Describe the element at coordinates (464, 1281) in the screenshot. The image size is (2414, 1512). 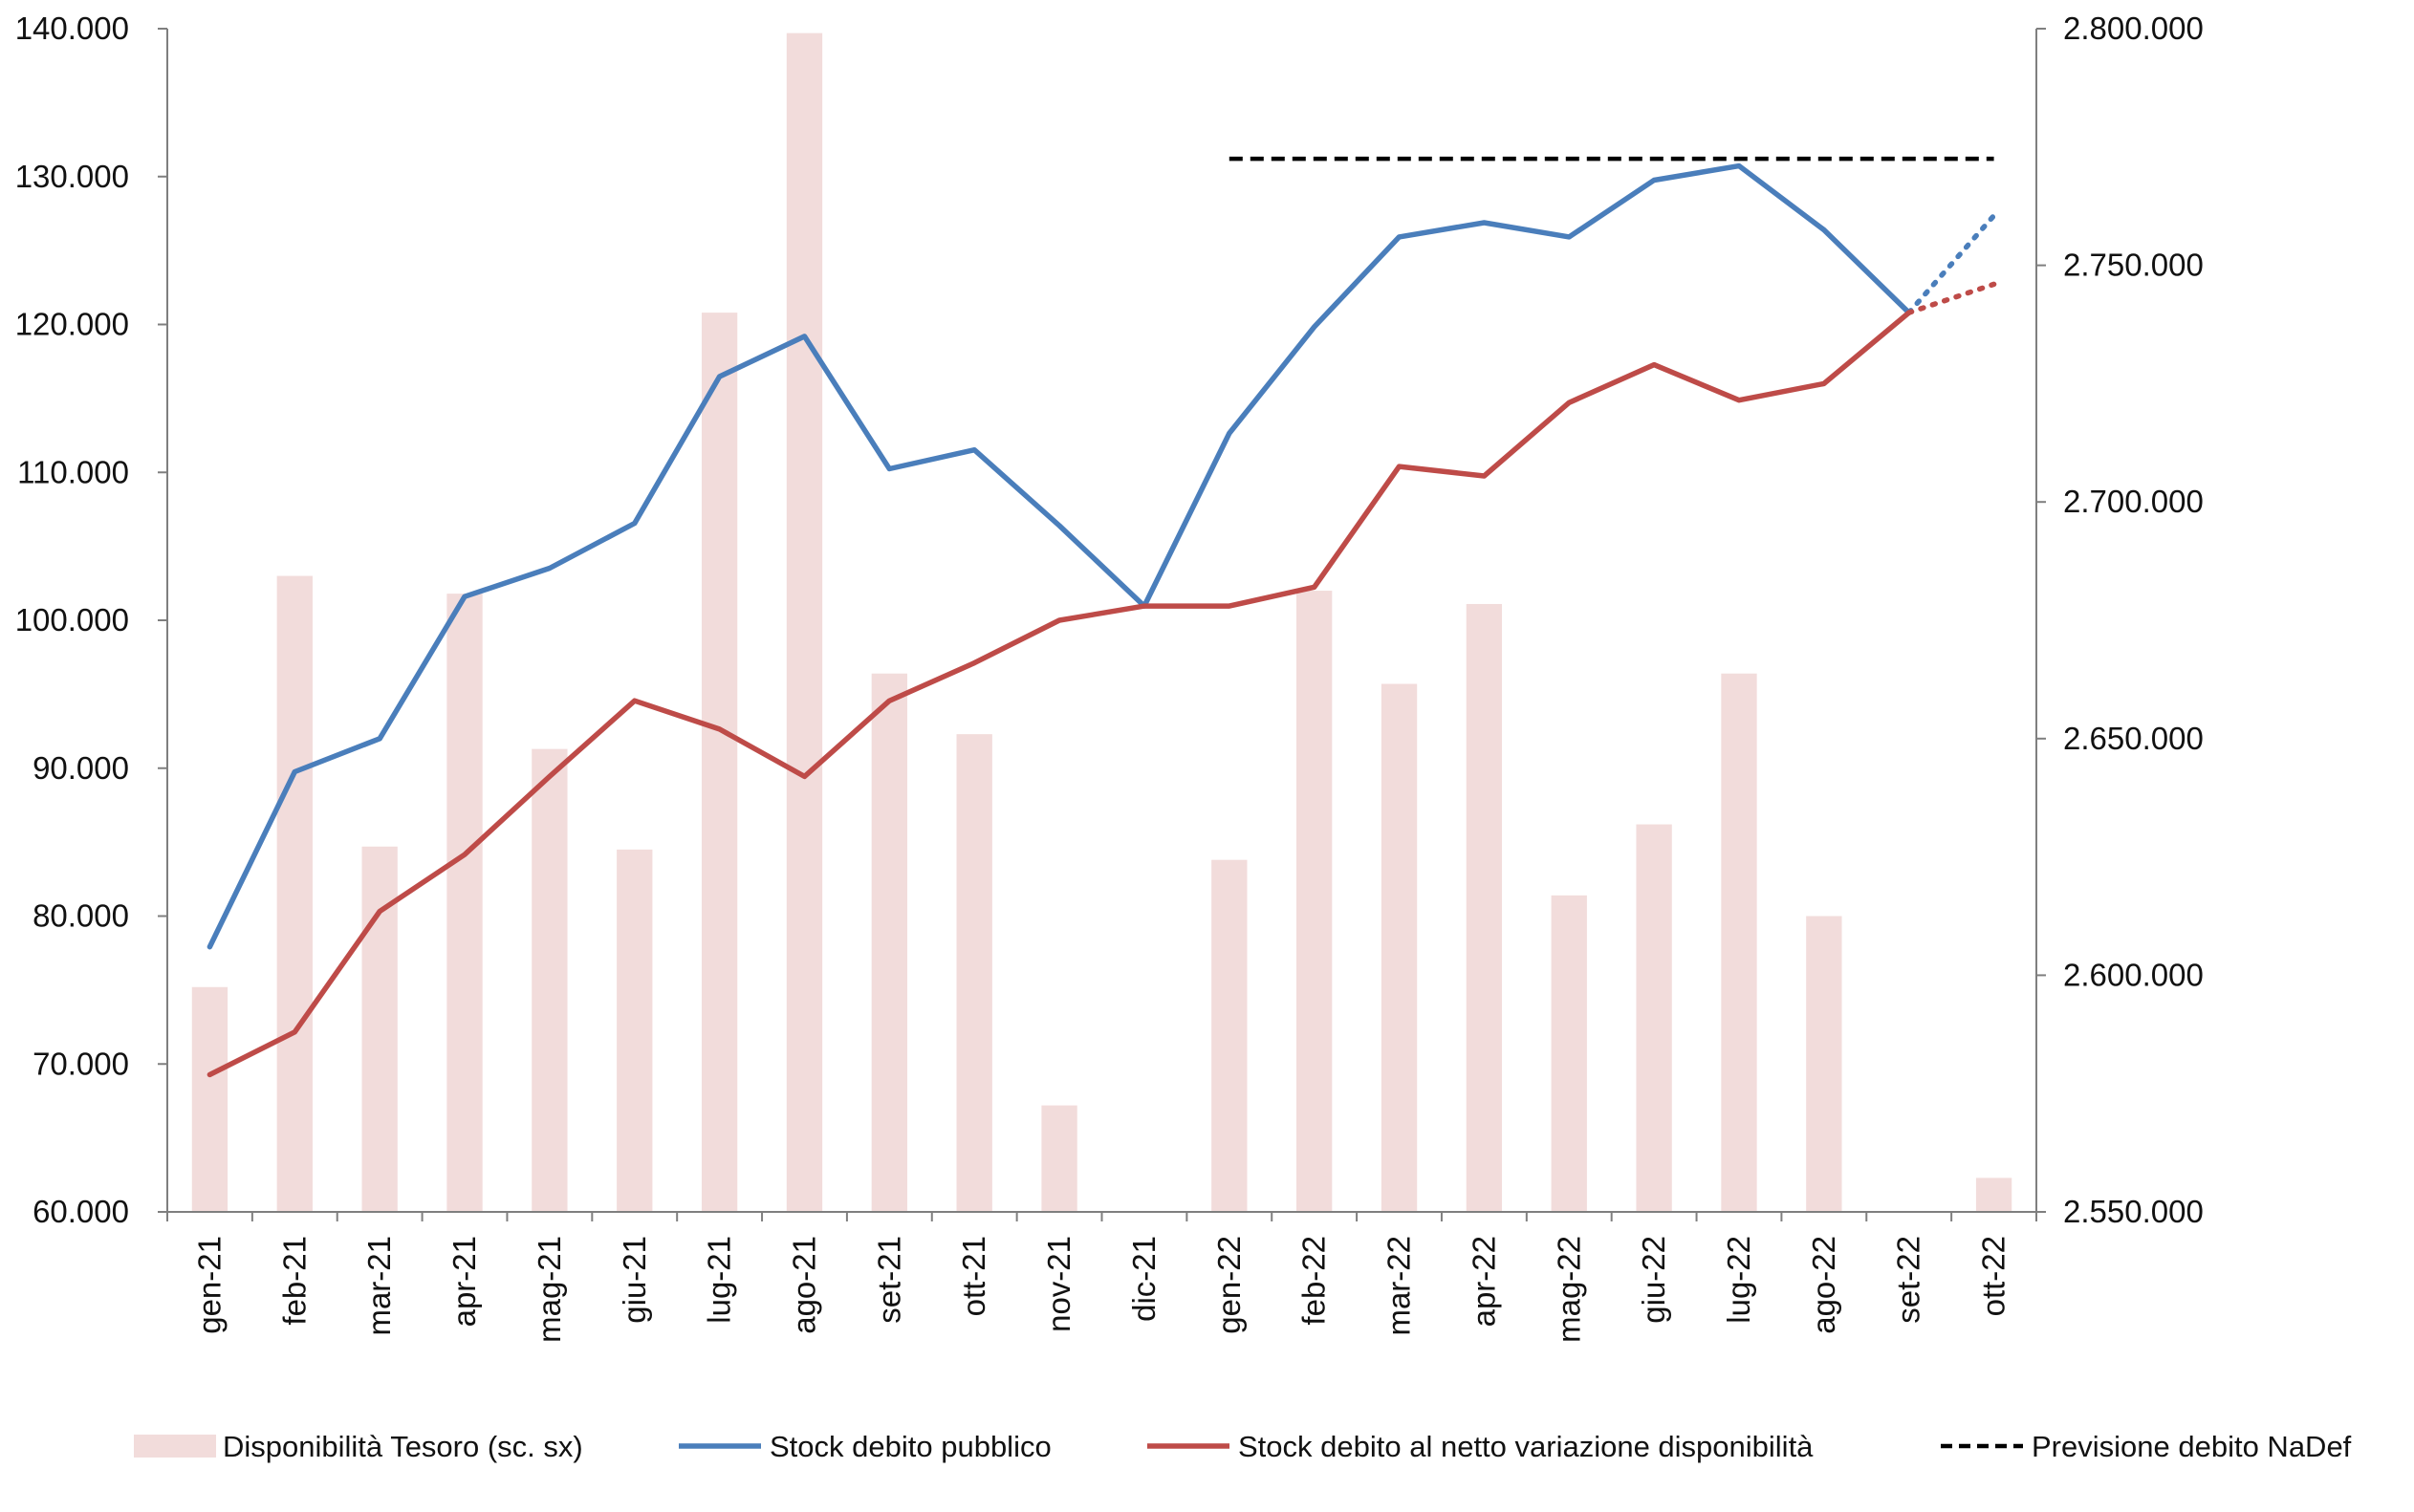
I see `x-tick-label-apr-21: apr-21` at that location.